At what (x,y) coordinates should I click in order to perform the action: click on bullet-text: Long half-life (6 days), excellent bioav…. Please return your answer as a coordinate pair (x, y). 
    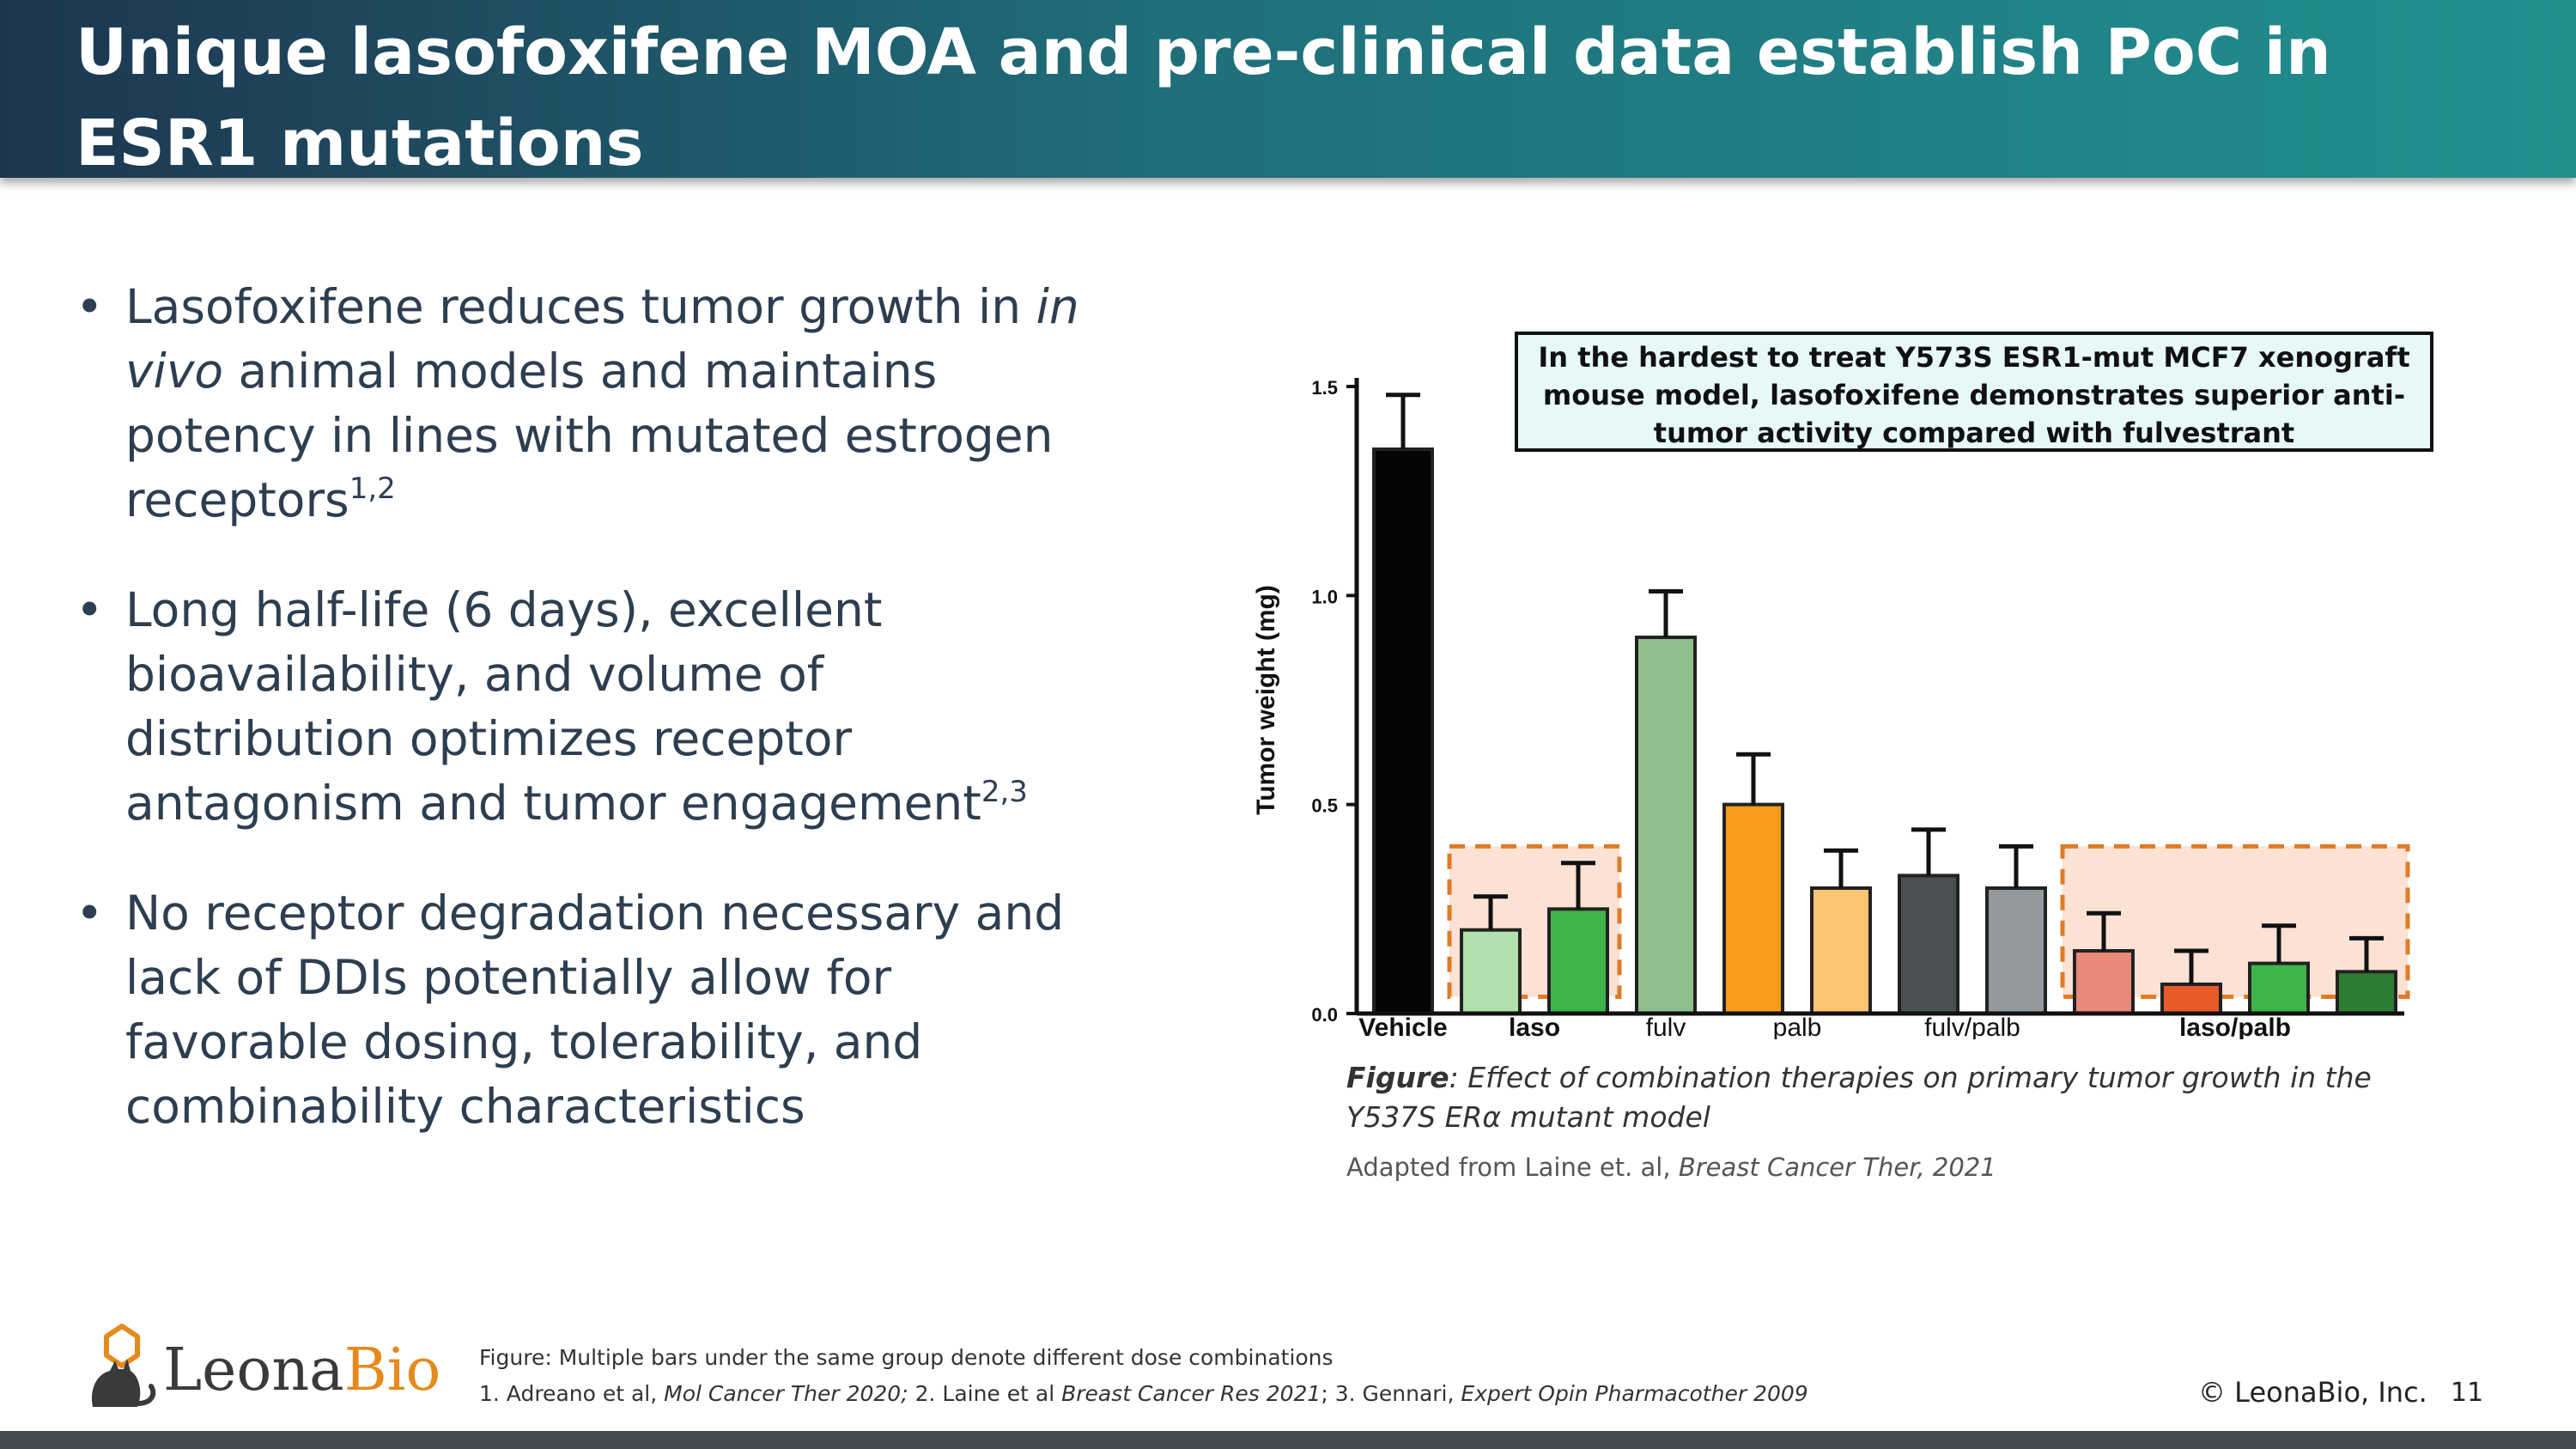
    Looking at the image, I should click on (553, 706).